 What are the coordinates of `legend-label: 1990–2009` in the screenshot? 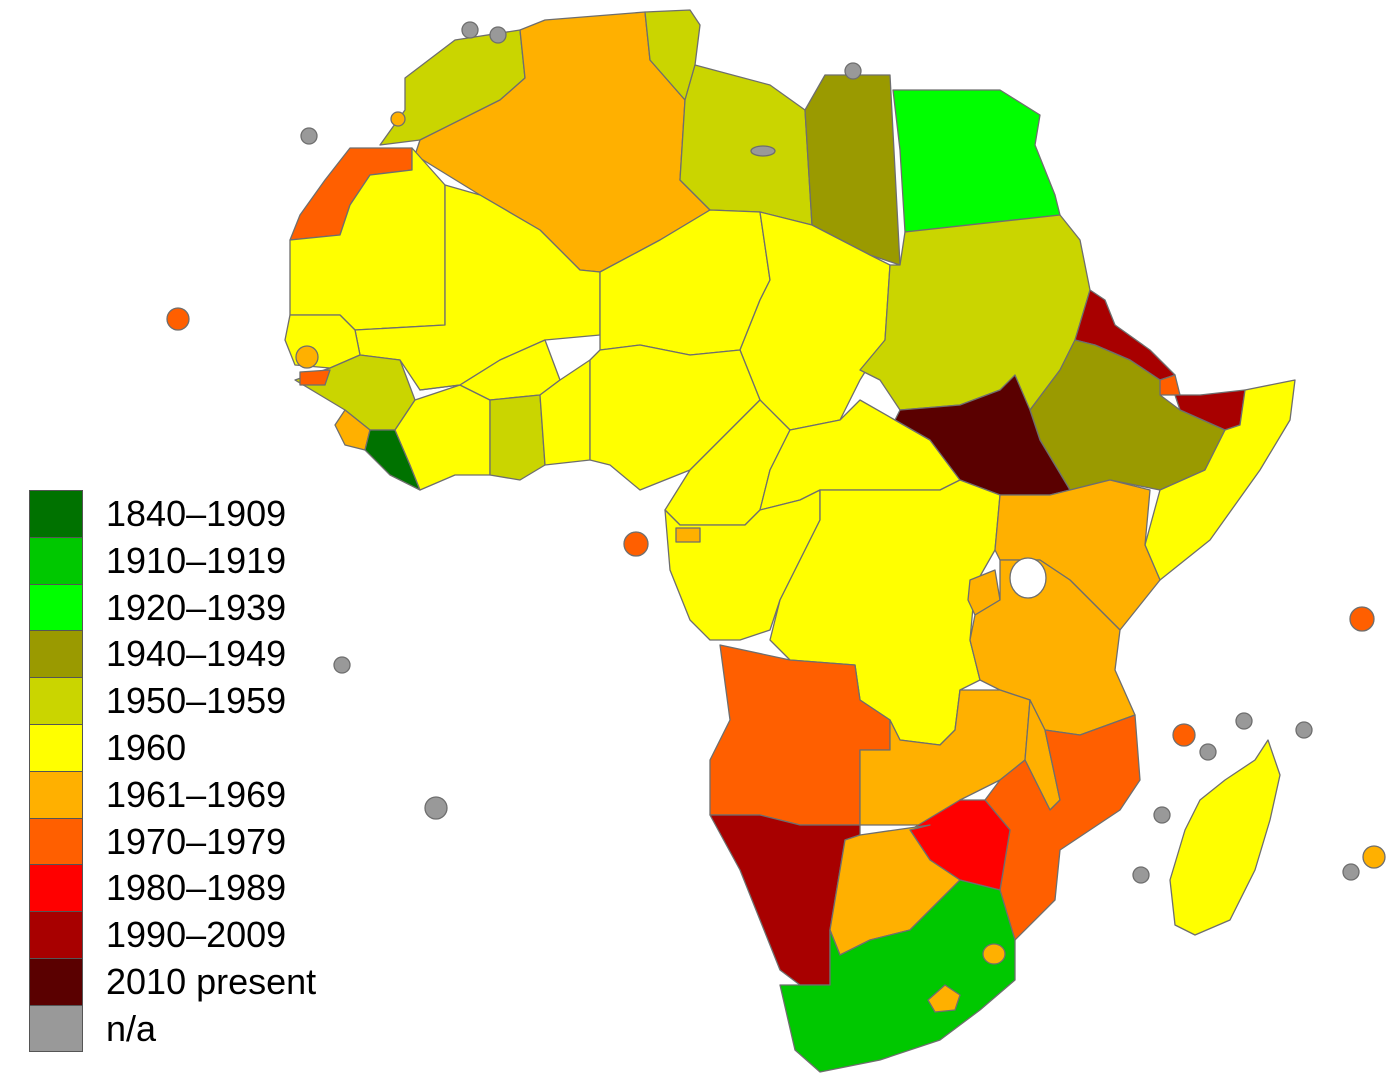 It's located at (196, 935).